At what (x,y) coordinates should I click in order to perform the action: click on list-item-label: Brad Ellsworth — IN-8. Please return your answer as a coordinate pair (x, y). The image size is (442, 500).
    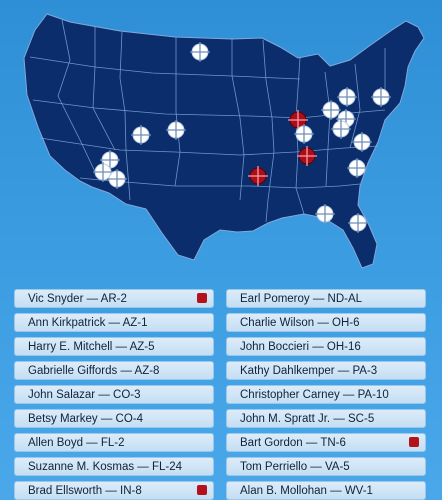
    Looking at the image, I should click on (85, 490).